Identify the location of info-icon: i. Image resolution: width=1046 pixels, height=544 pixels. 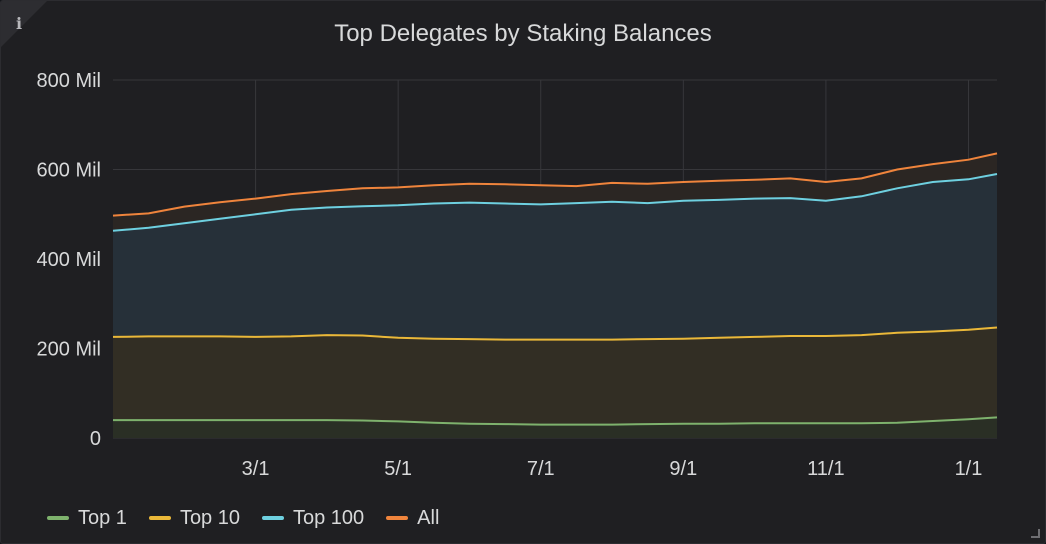
(19, 23).